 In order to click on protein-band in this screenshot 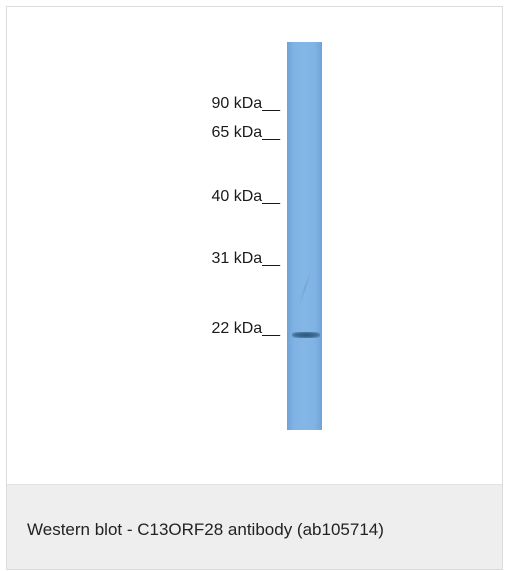, I will do `click(306, 335)`.